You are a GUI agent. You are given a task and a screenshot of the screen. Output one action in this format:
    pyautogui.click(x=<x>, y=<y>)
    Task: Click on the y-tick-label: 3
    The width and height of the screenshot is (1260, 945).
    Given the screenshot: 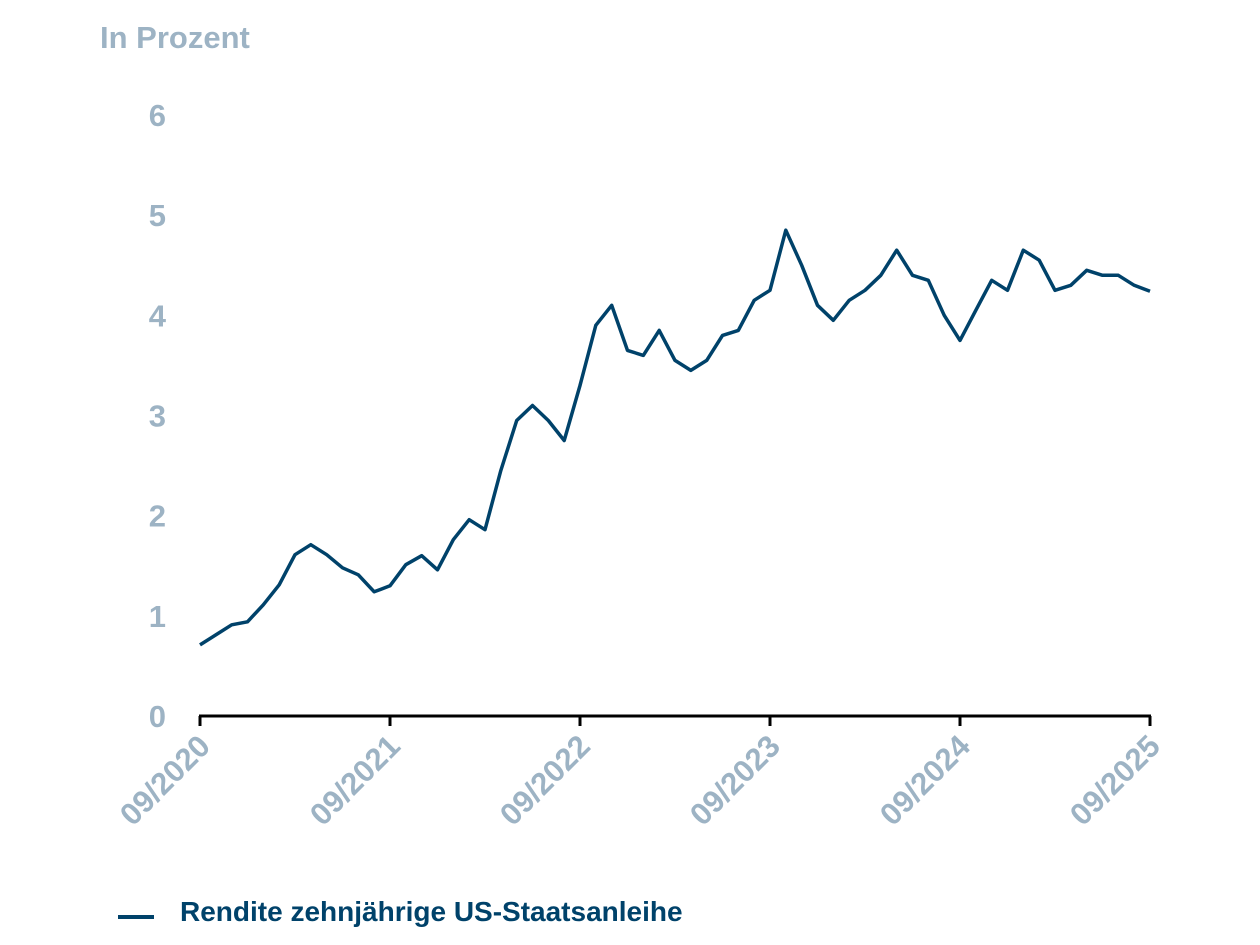 What is the action you would take?
    pyautogui.click(x=157, y=416)
    